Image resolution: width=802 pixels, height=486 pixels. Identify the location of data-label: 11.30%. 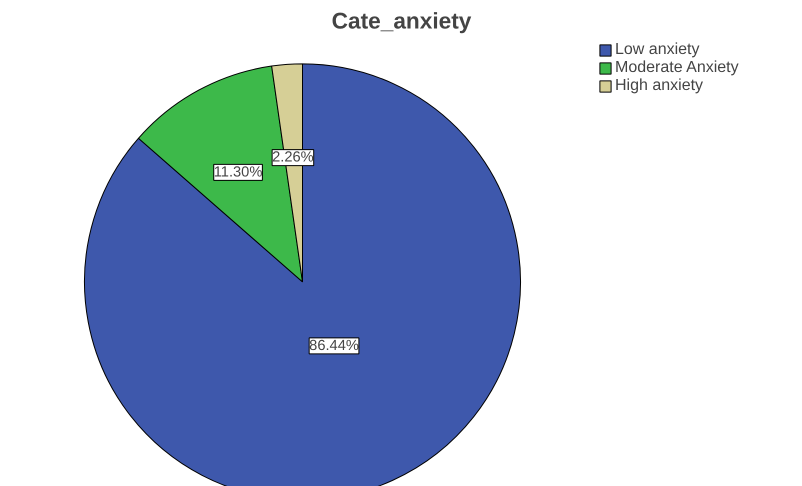
(238, 172).